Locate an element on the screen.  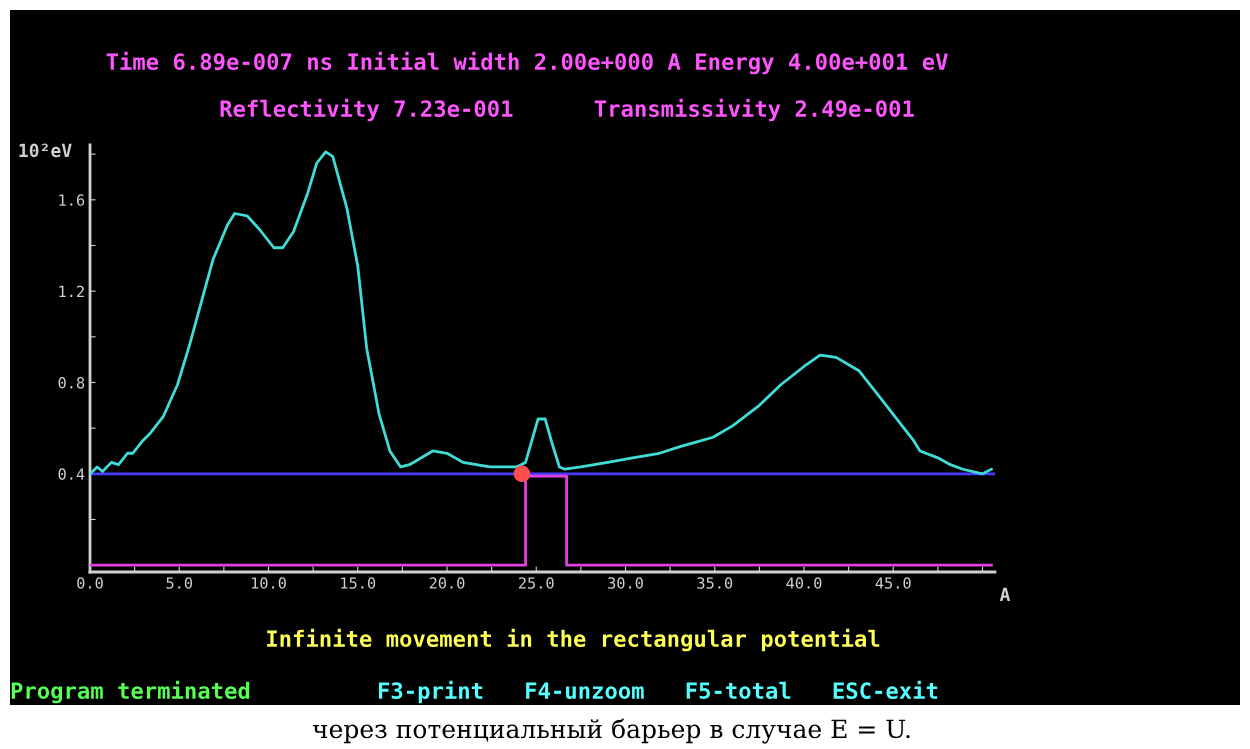
x-tick-label: 5.0 is located at coordinates (179, 583).